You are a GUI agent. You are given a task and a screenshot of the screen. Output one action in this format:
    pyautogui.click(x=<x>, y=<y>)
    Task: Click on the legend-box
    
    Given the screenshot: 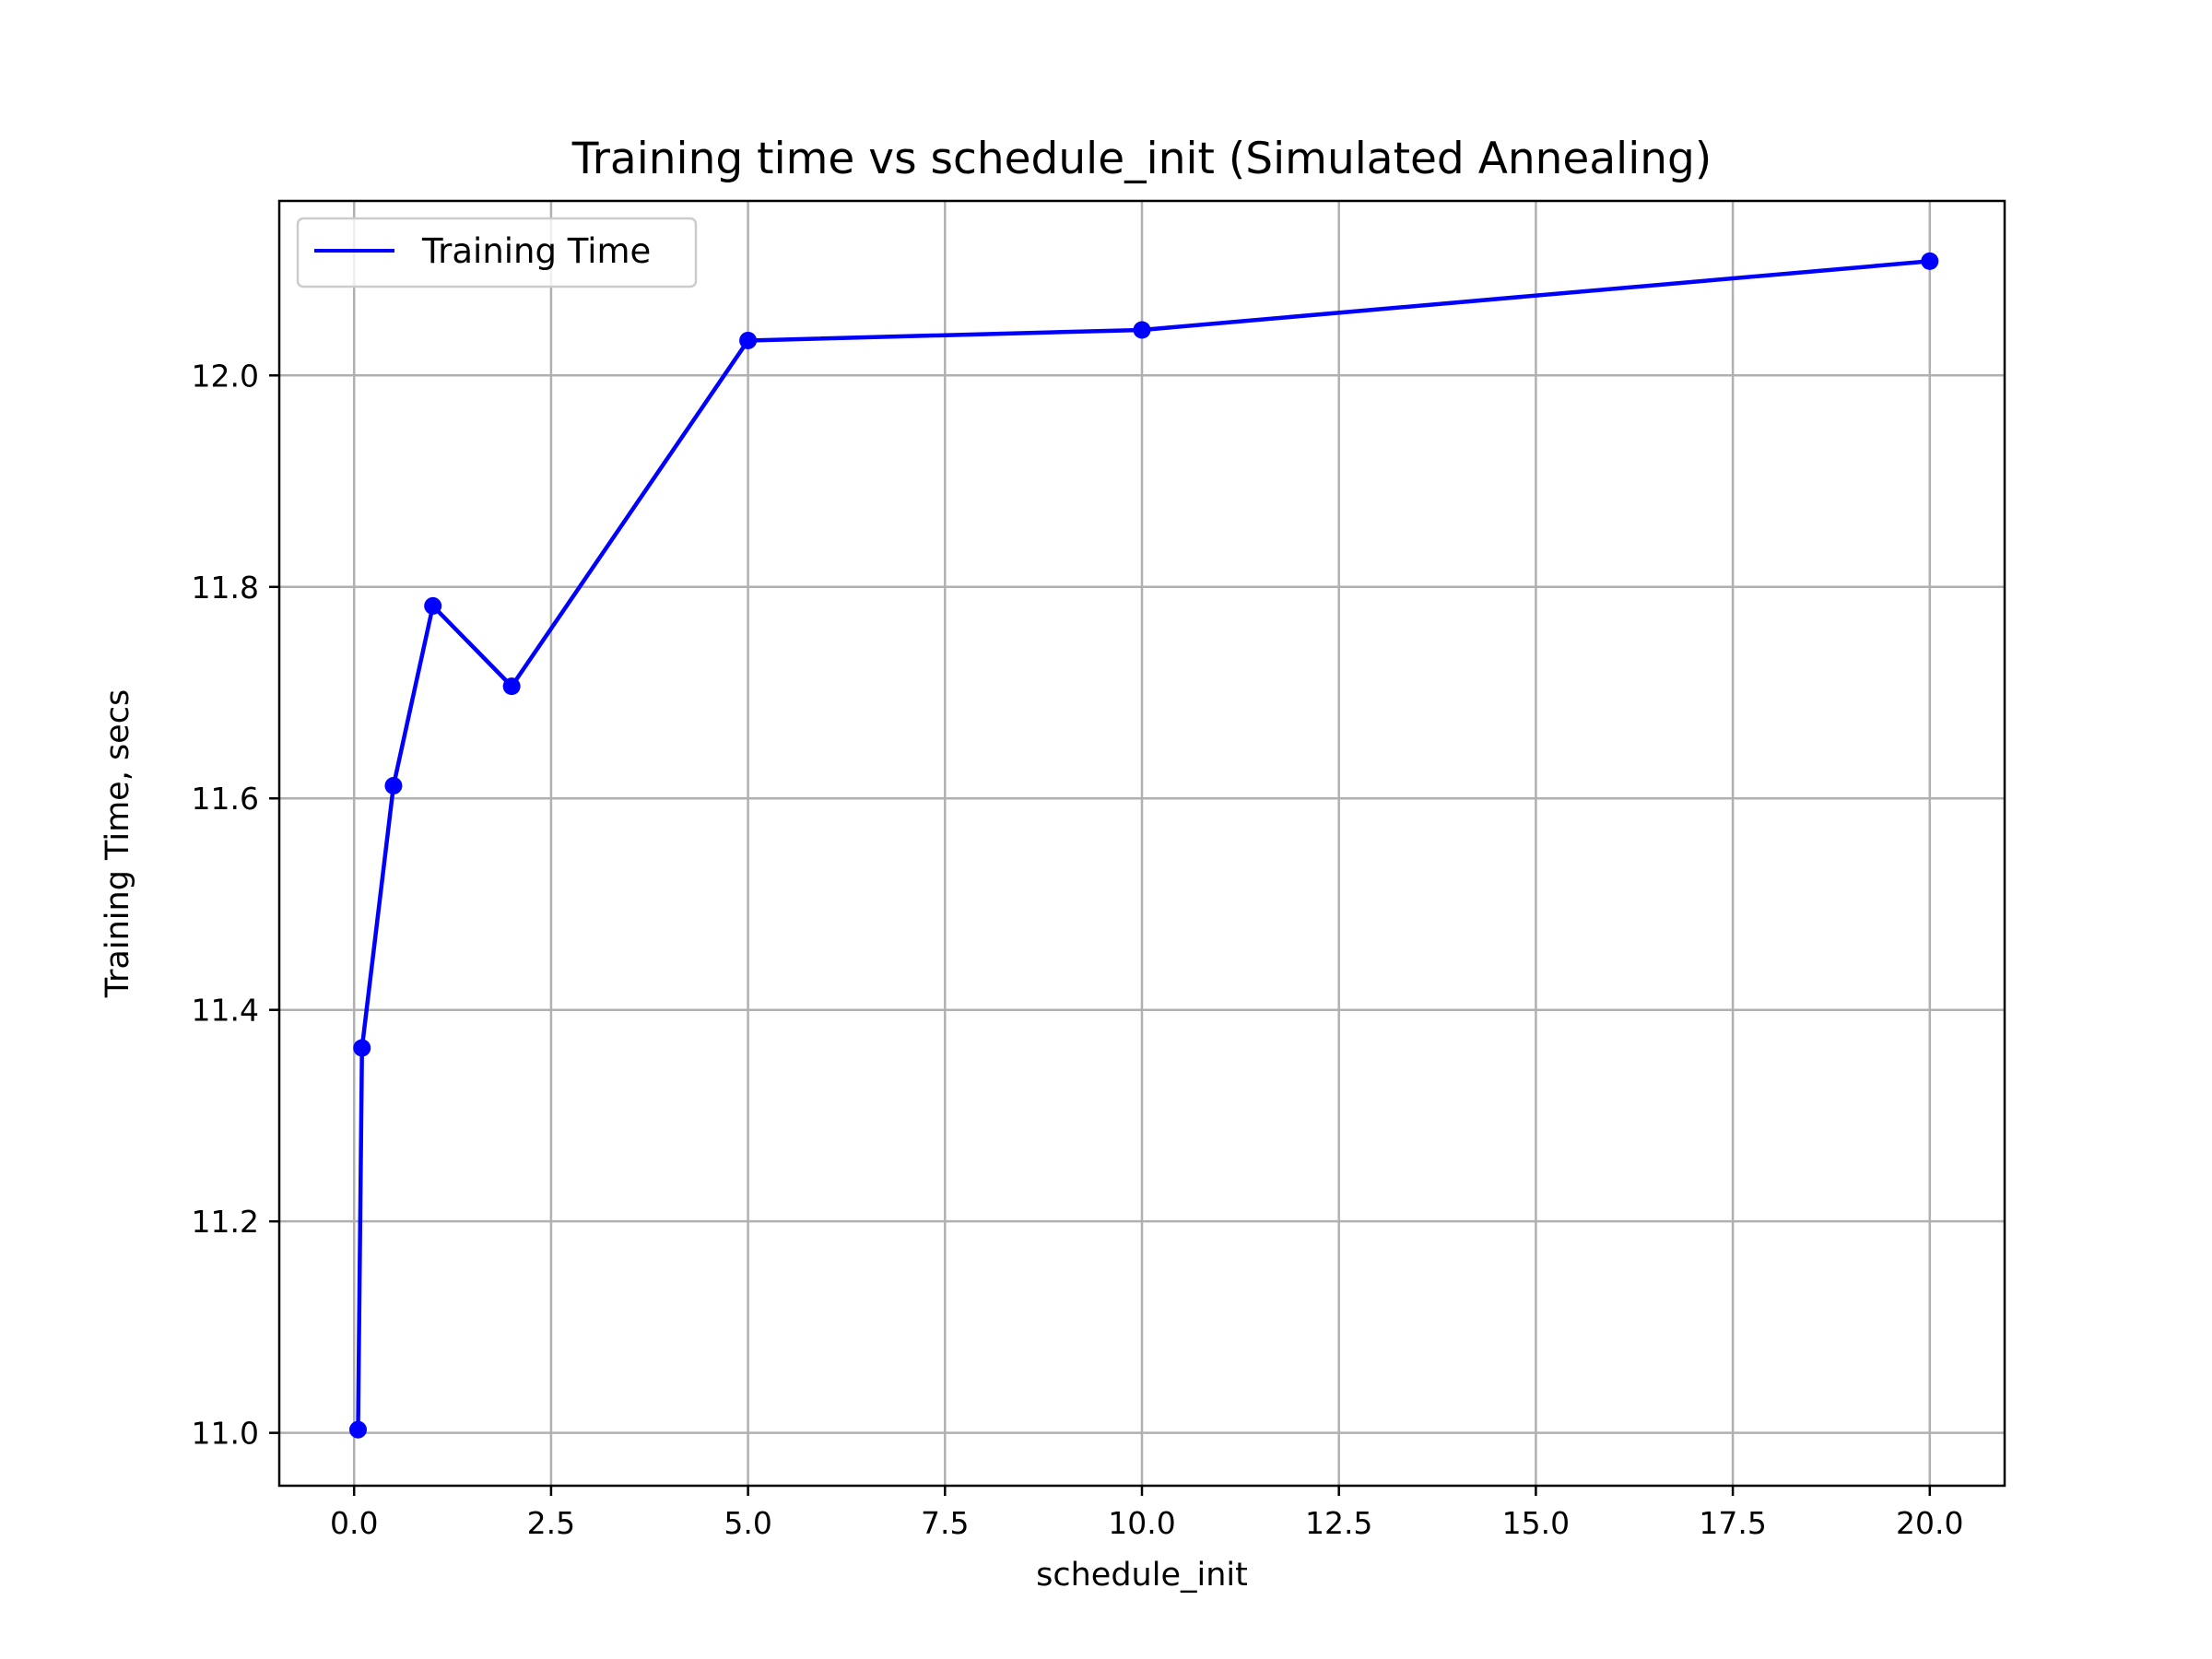 What is the action you would take?
    pyautogui.click(x=497, y=252)
    